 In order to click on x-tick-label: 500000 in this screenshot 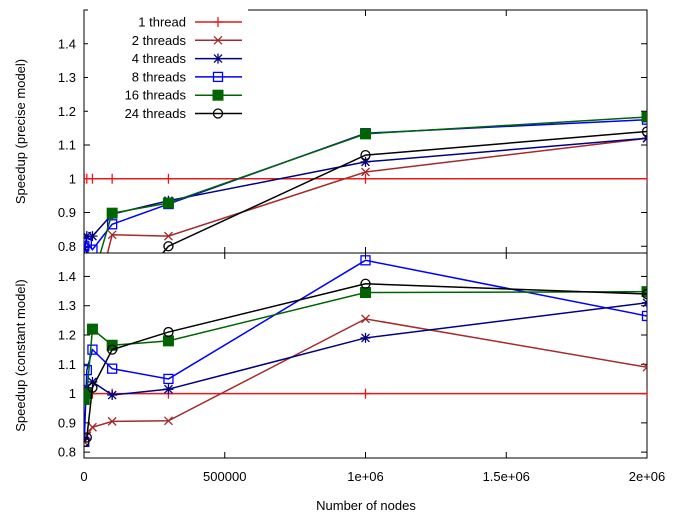, I will do `click(224, 476)`.